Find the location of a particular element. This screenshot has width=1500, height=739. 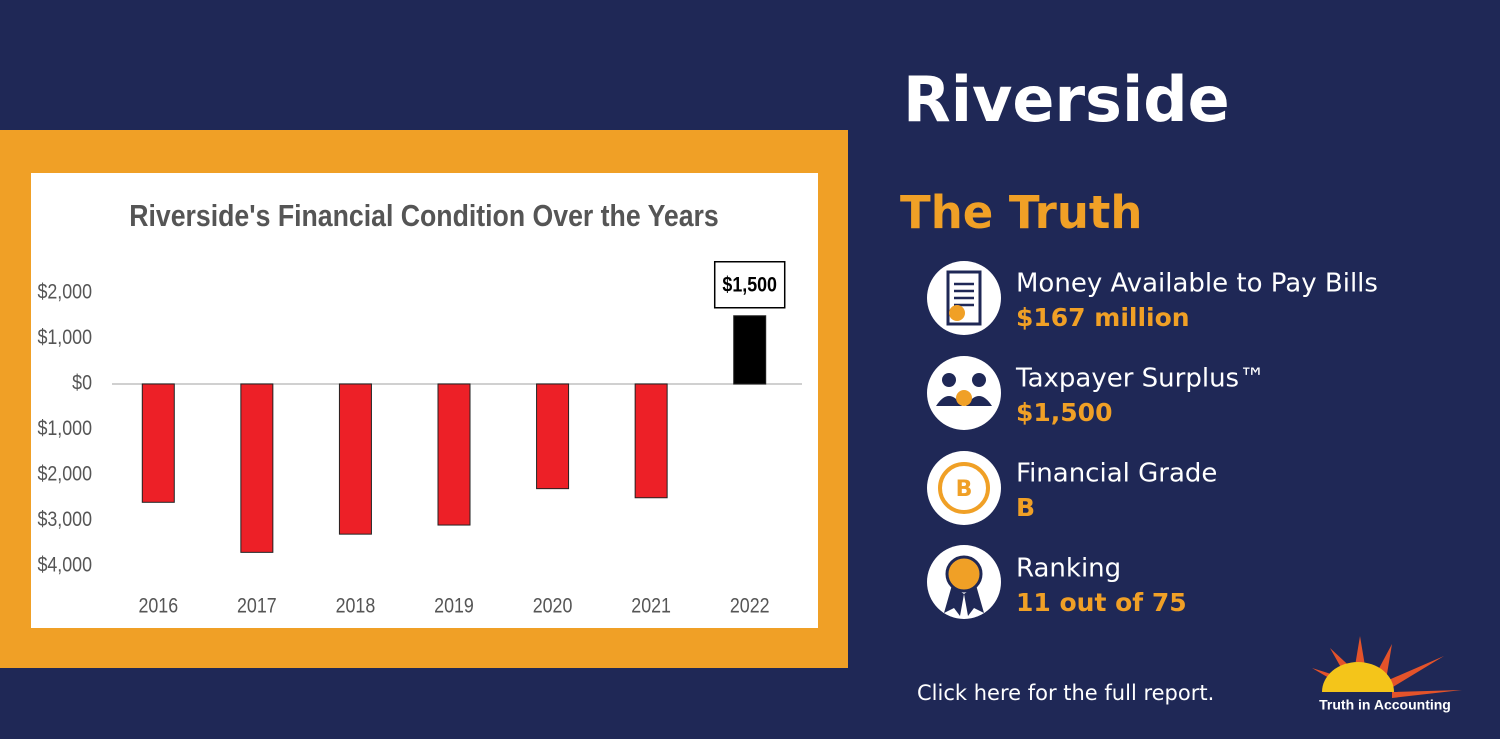

logo: Truth in Accounting is located at coordinates (1387, 674).